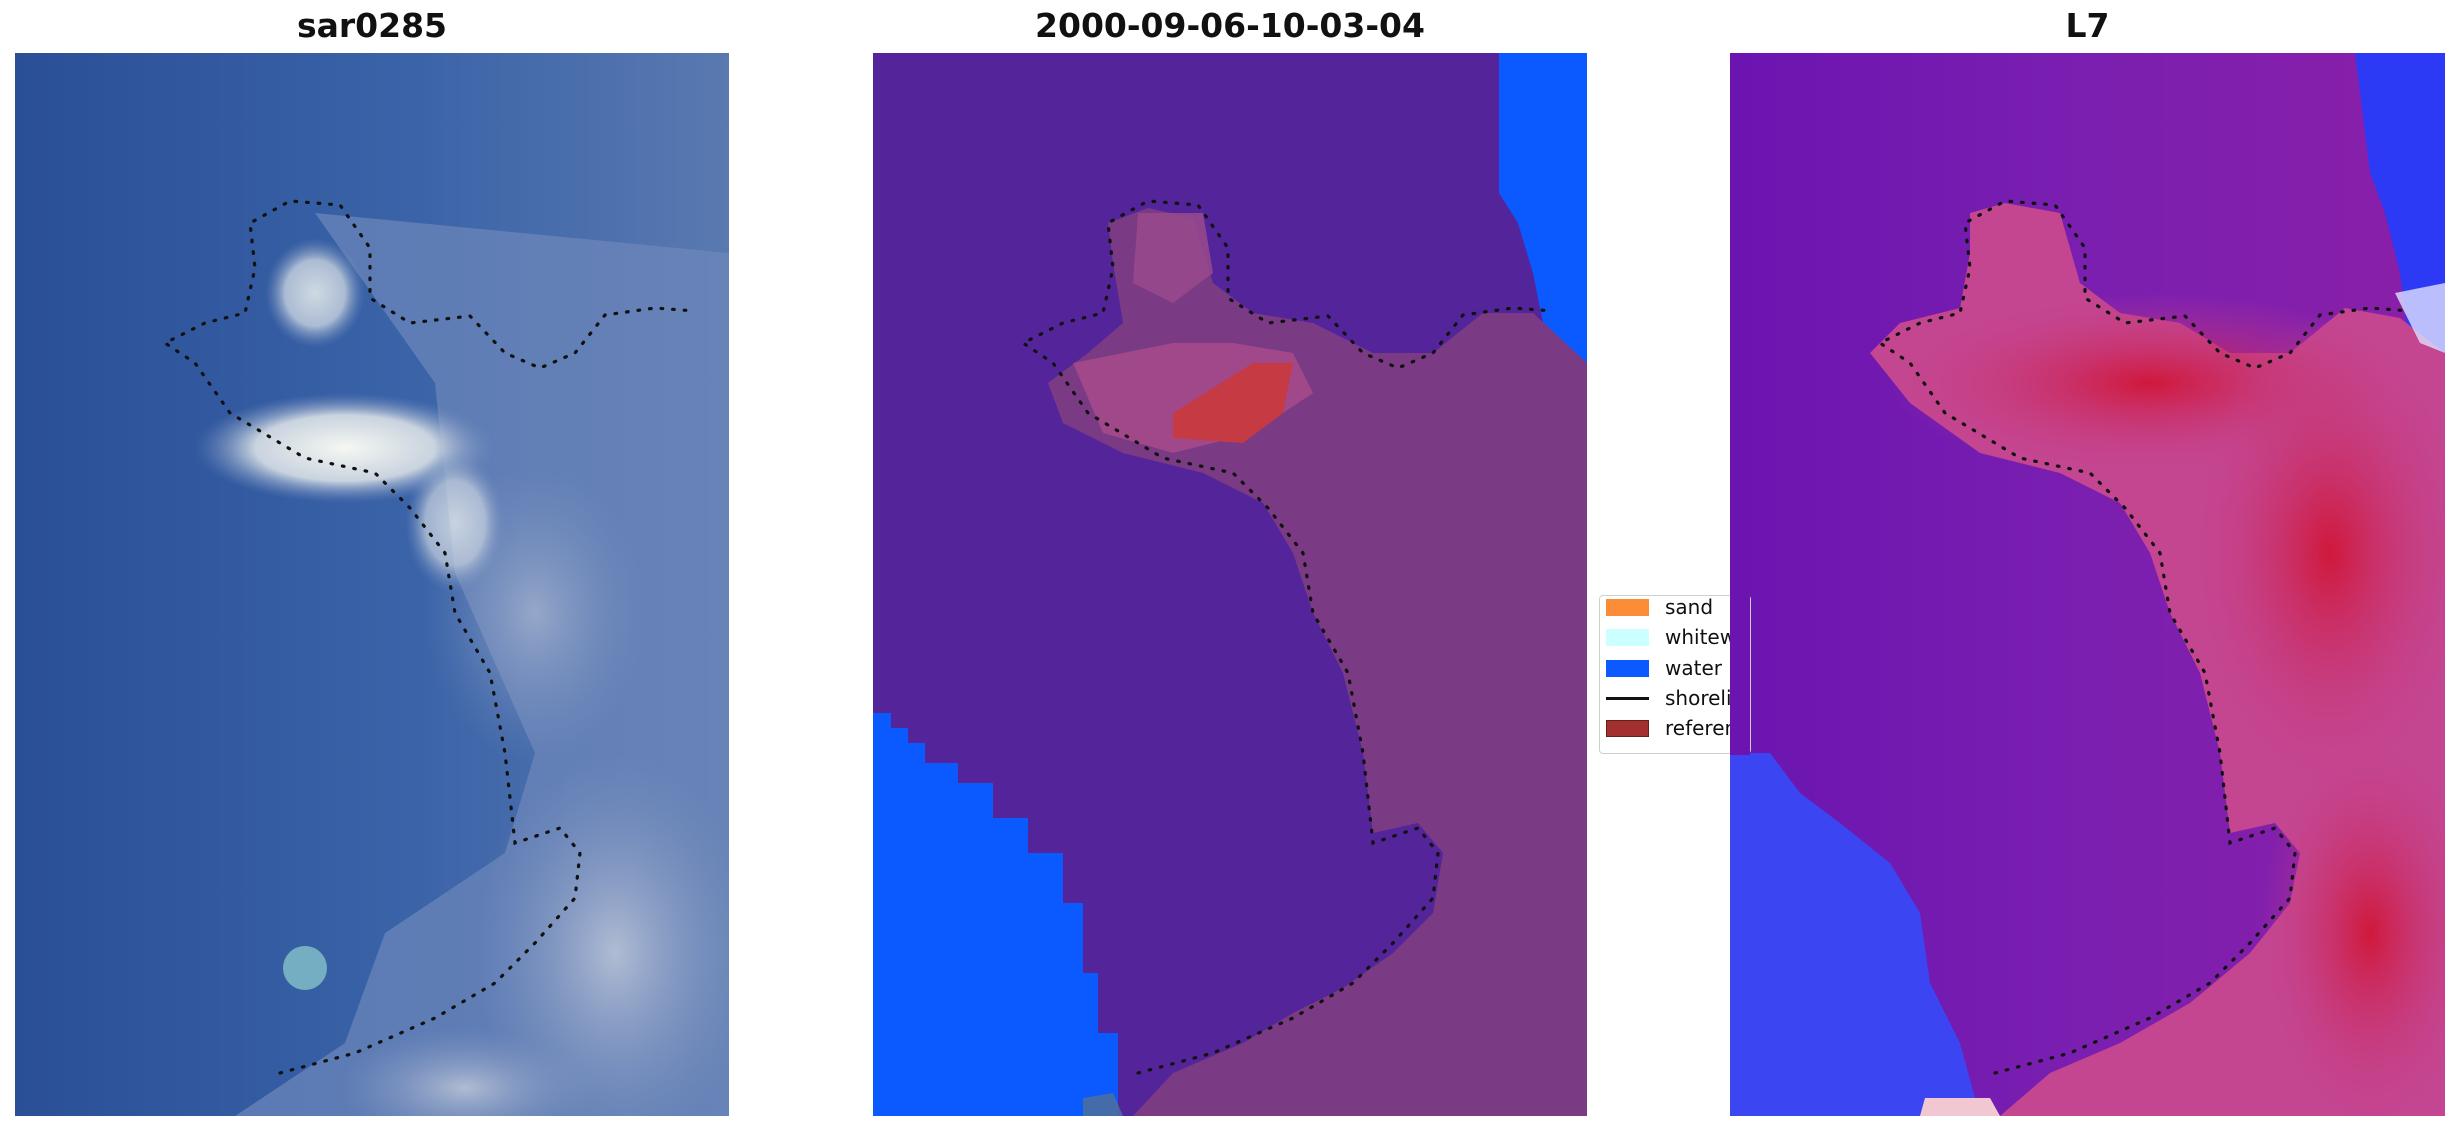 Image resolution: width=2460 pixels, height=1131 pixels. I want to click on legend-swatch-water, so click(1627, 668).